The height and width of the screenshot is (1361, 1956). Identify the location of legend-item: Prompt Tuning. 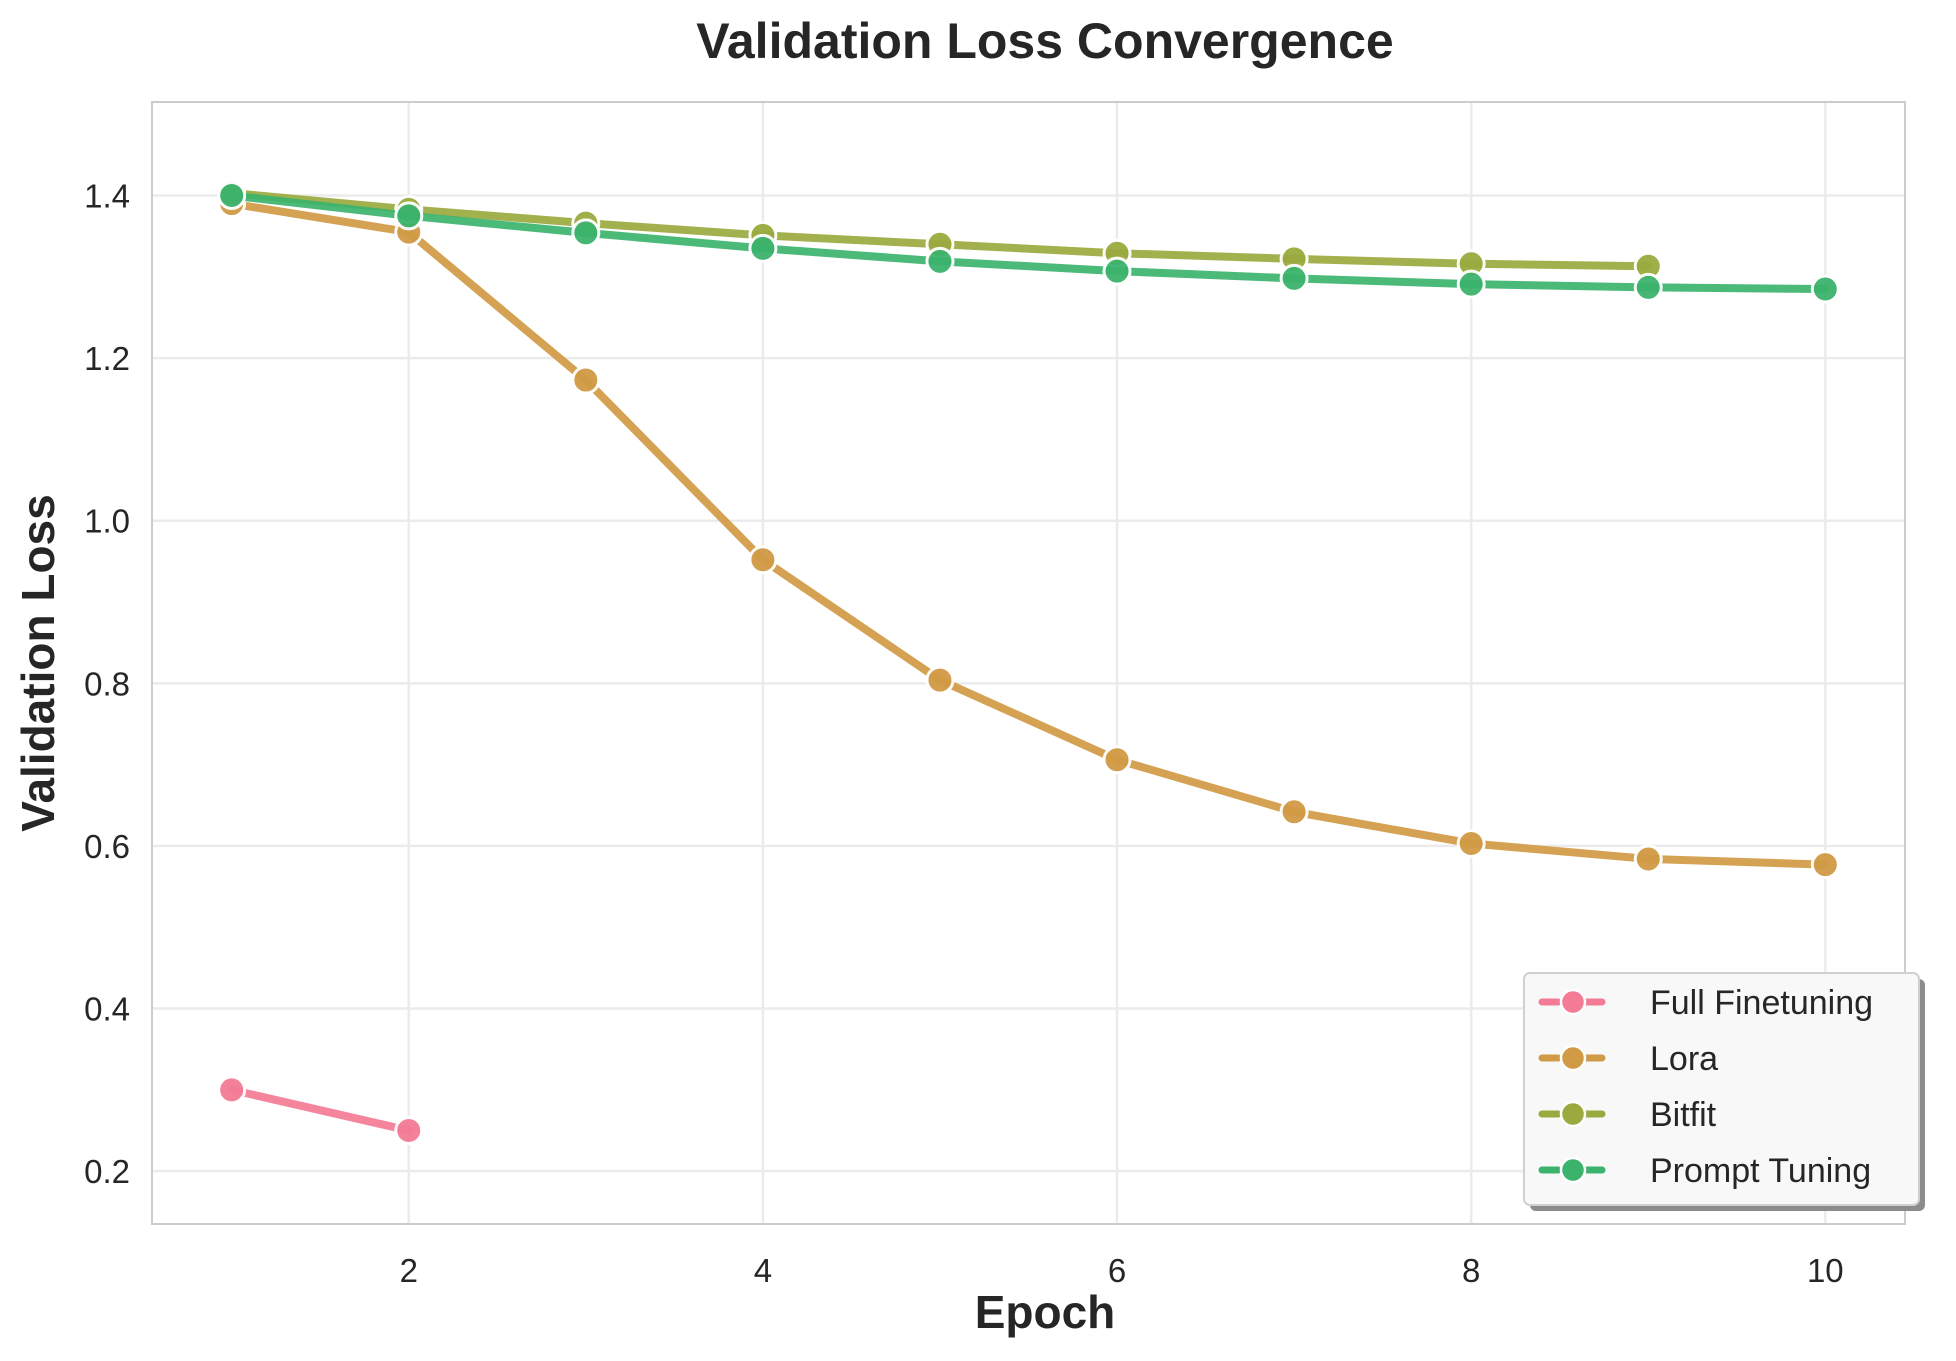
(1704, 1171).